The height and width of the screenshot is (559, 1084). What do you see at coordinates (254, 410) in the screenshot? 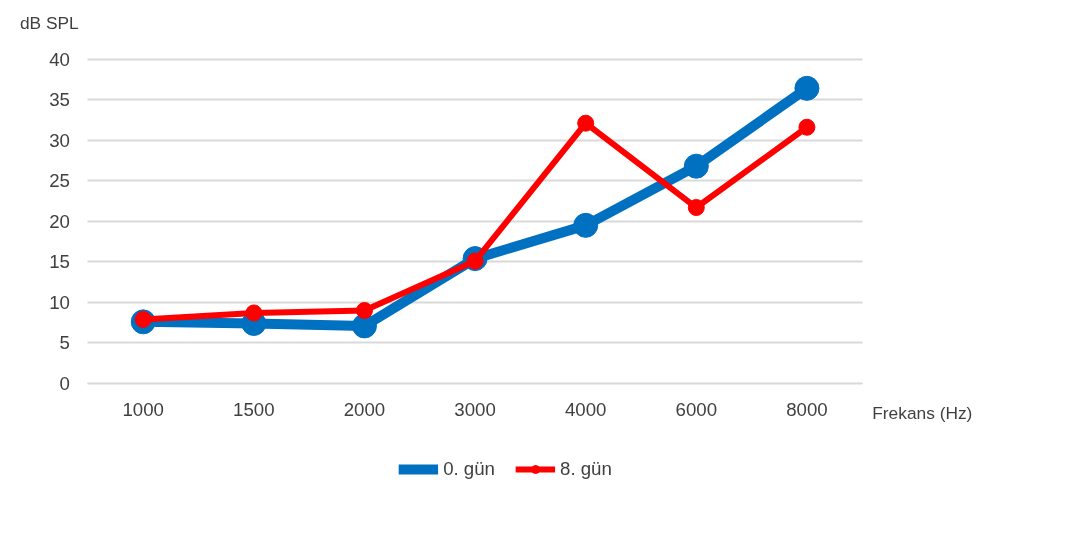
I see `x-tick-label: 1500` at bounding box center [254, 410].